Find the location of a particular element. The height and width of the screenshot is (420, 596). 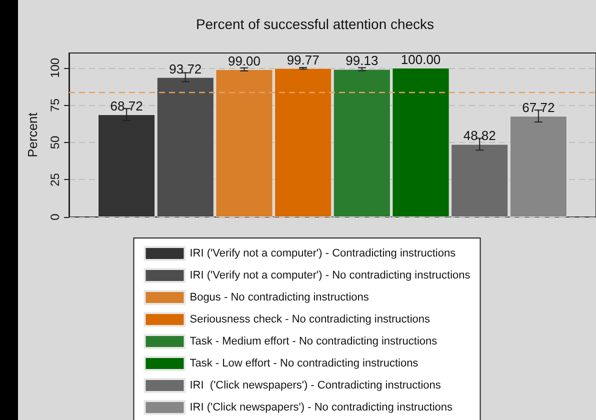

legend-label: Task - Medium effort - No contradicting instructions is located at coordinates (314, 342).